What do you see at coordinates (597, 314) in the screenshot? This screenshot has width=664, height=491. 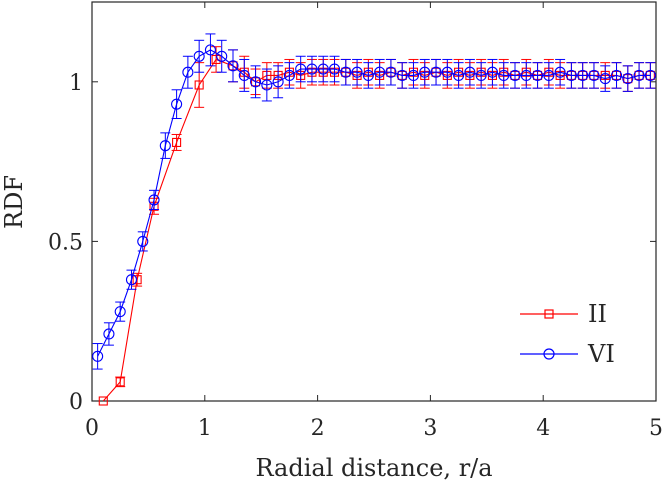 I see `legend-label-ii: II` at bounding box center [597, 314].